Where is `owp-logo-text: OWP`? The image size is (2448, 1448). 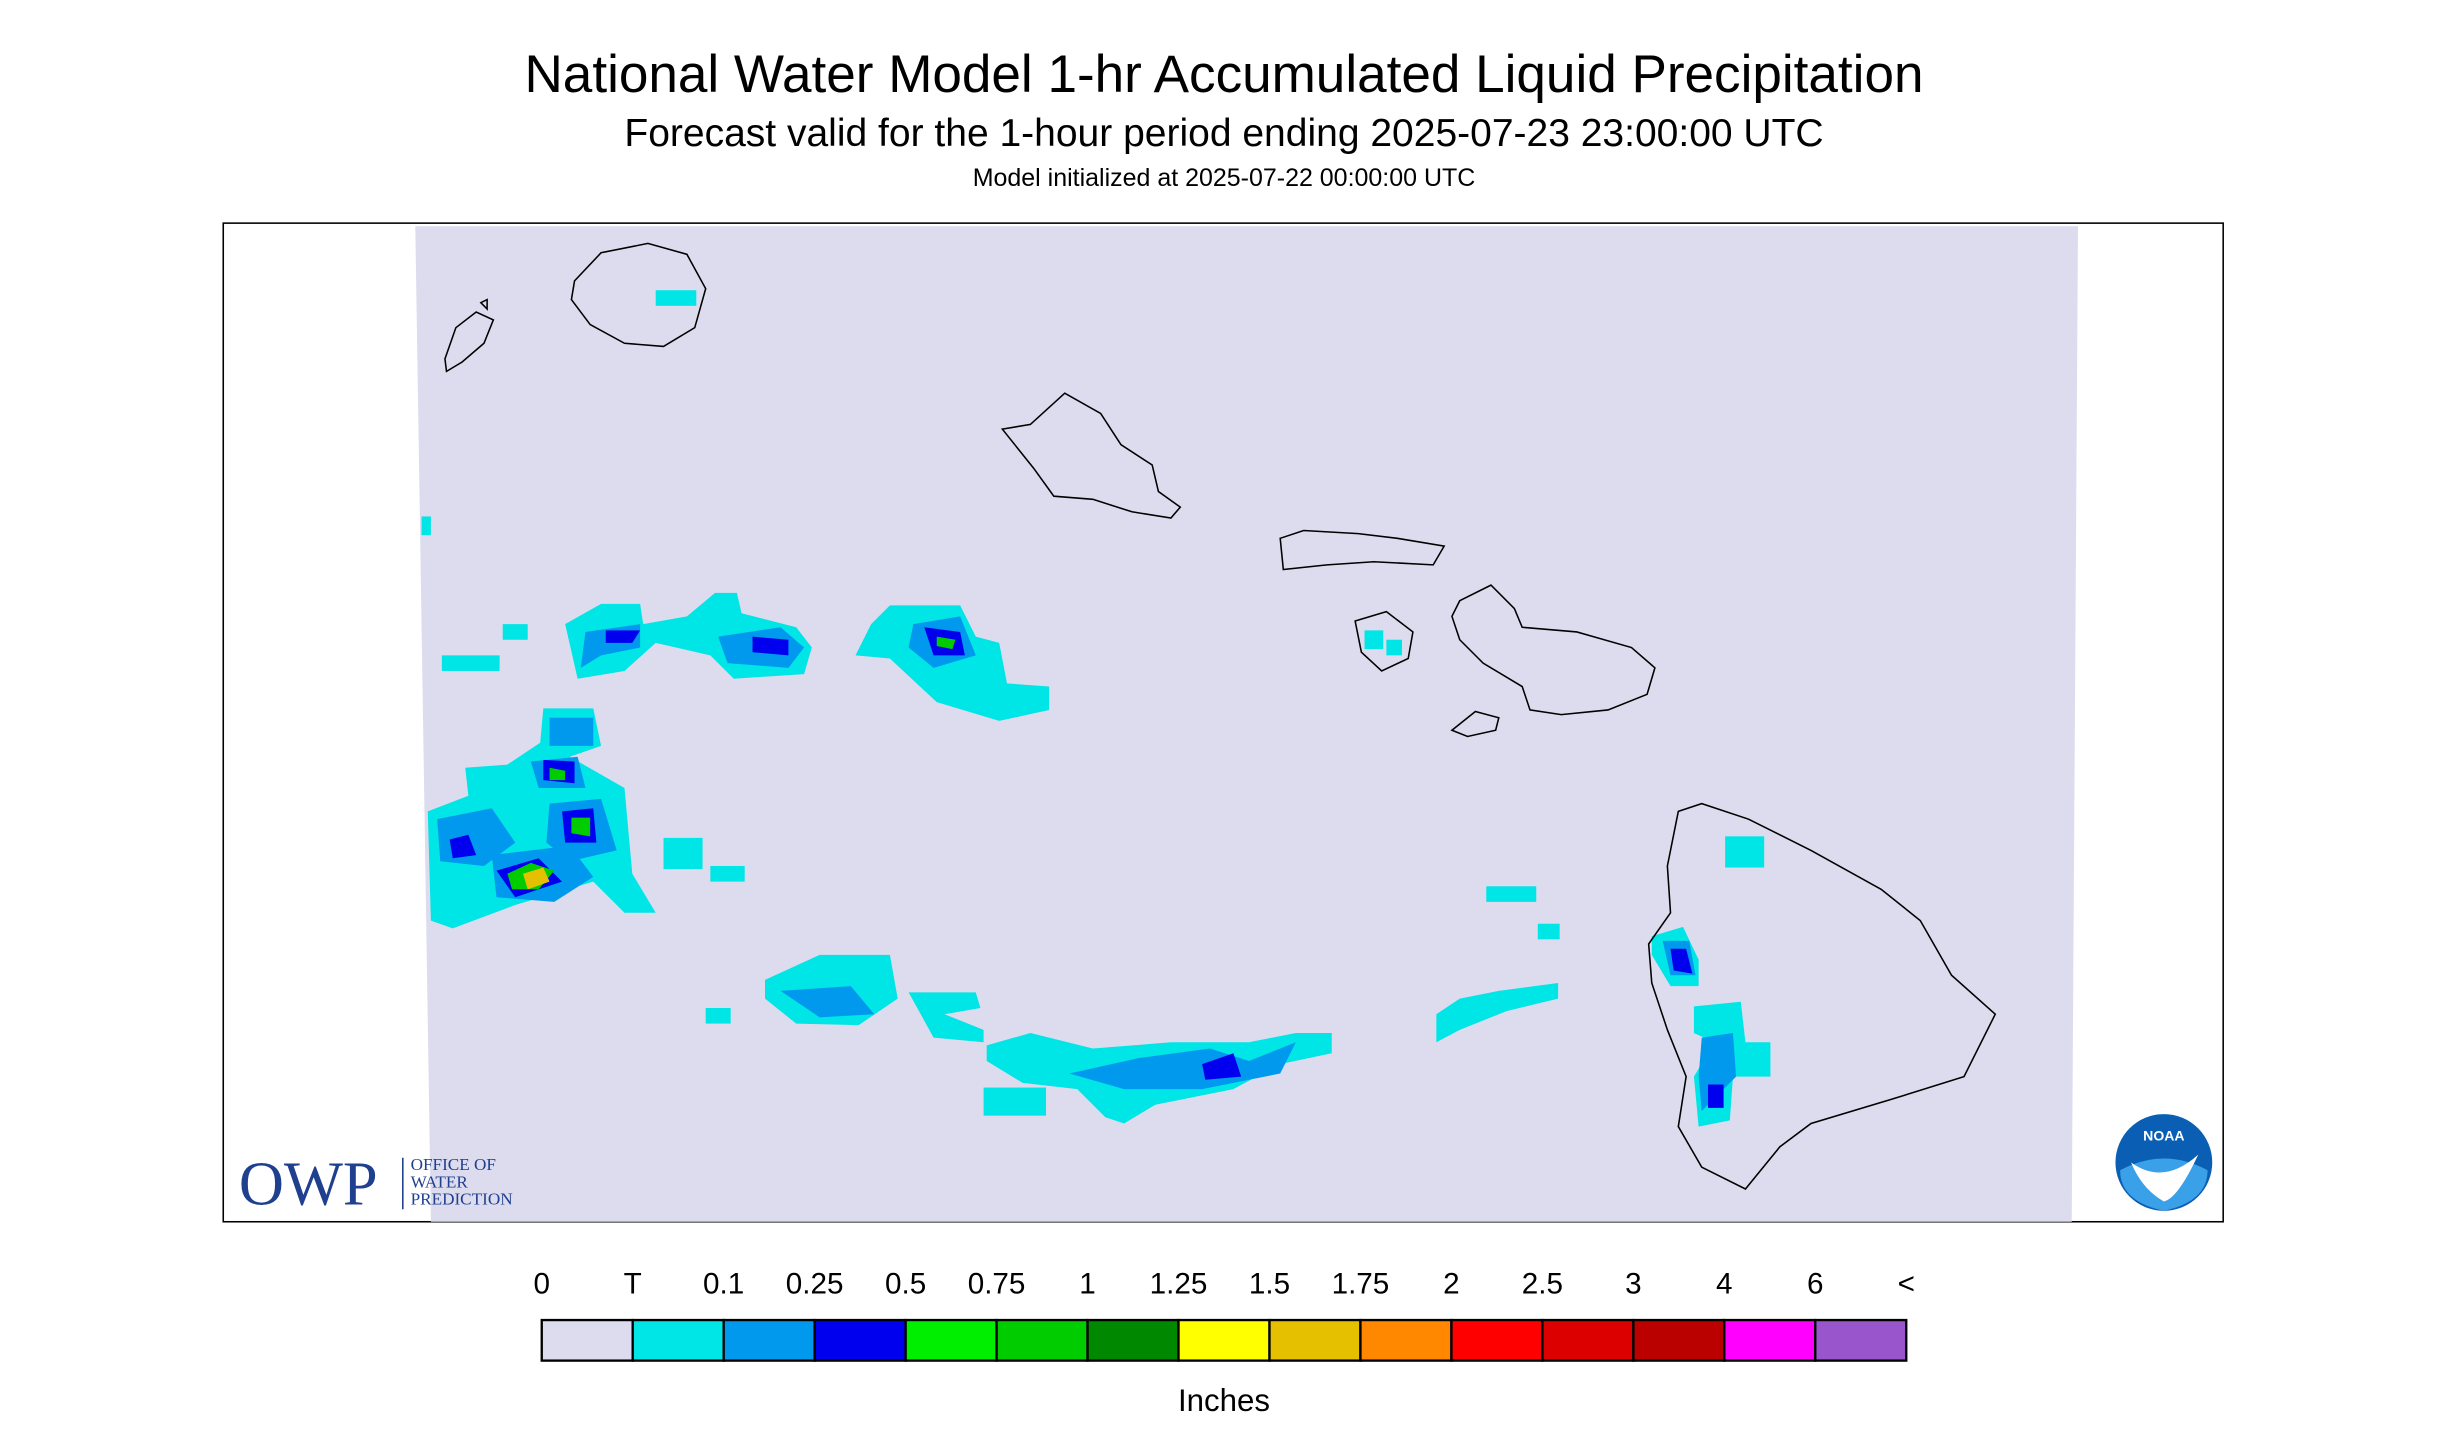
owp-logo-text: OWP is located at coordinates (308, 1184).